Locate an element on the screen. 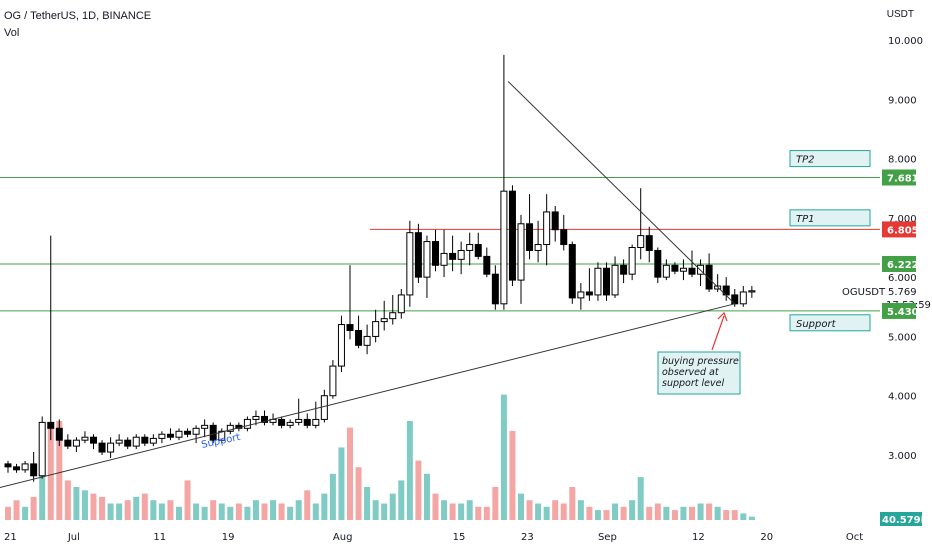  level-box-label: TP1 is located at coordinates (805, 219).